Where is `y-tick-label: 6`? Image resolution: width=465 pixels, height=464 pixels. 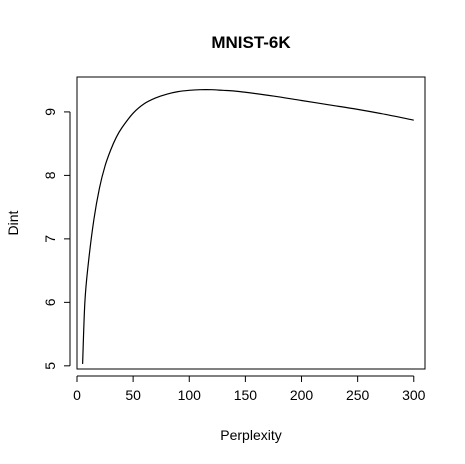 y-tick-label: 6 is located at coordinates (50, 302).